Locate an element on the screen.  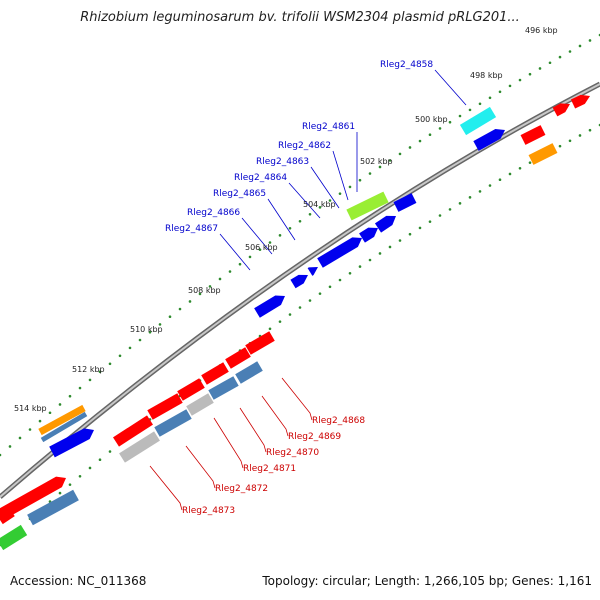
forward-gene-label: Rleg2_4861 is located at coordinates (328, 127).